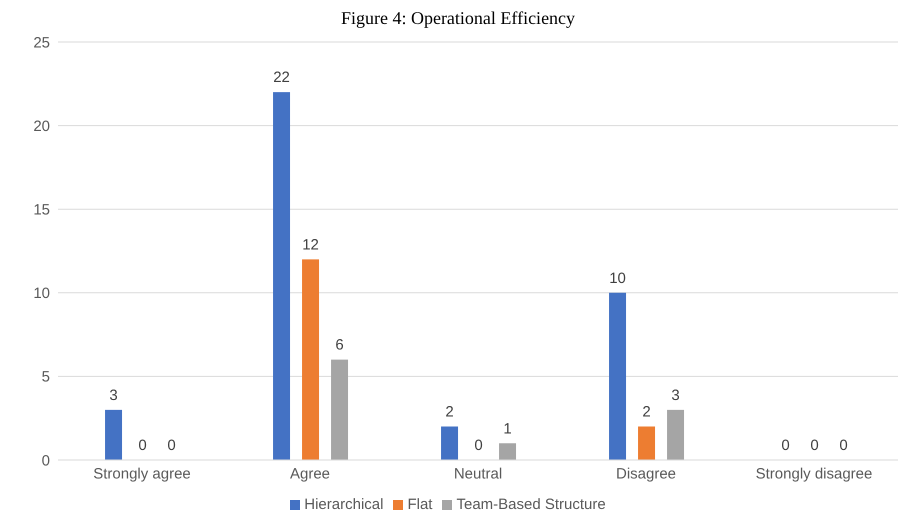  What do you see at coordinates (344, 504) in the screenshot?
I see `legend-label: Hierarchical` at bounding box center [344, 504].